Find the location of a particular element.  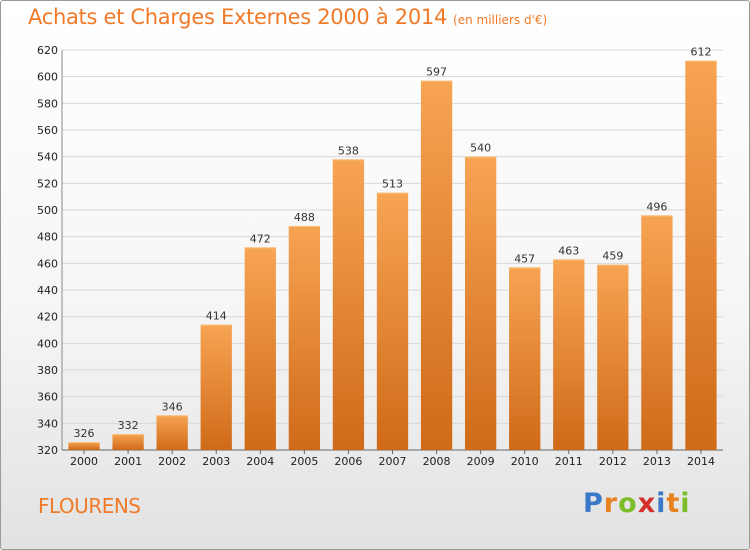

y-tick-label: 600 is located at coordinates (47, 77).